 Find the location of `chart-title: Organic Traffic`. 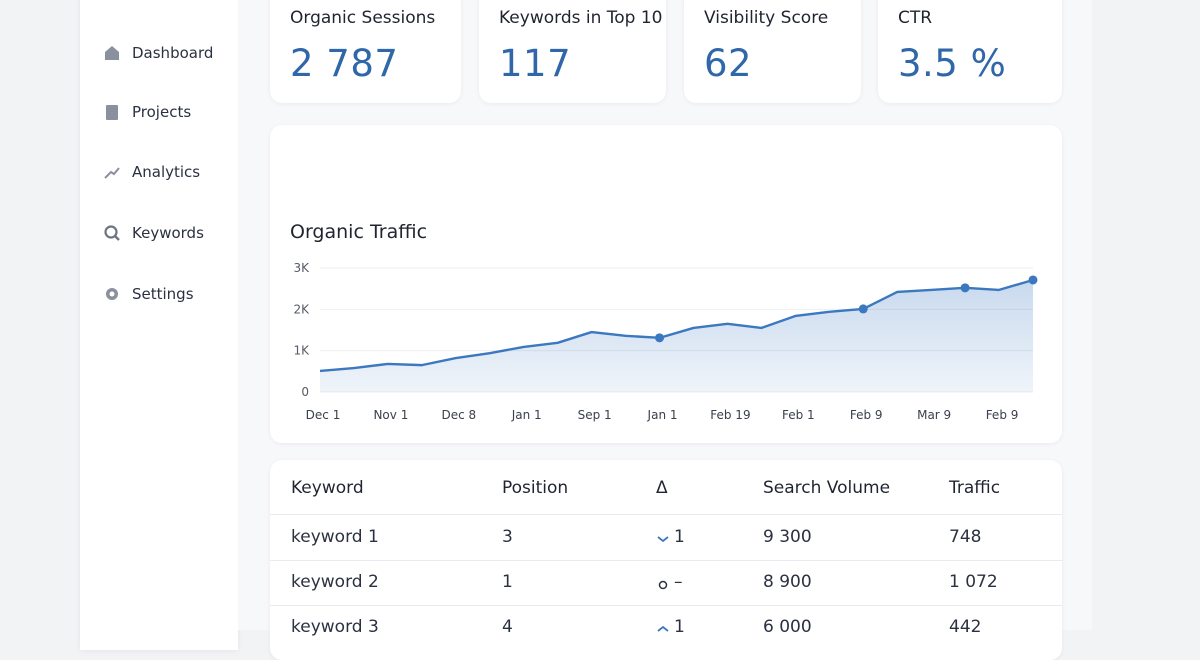

chart-title: Organic Traffic is located at coordinates (358, 232).